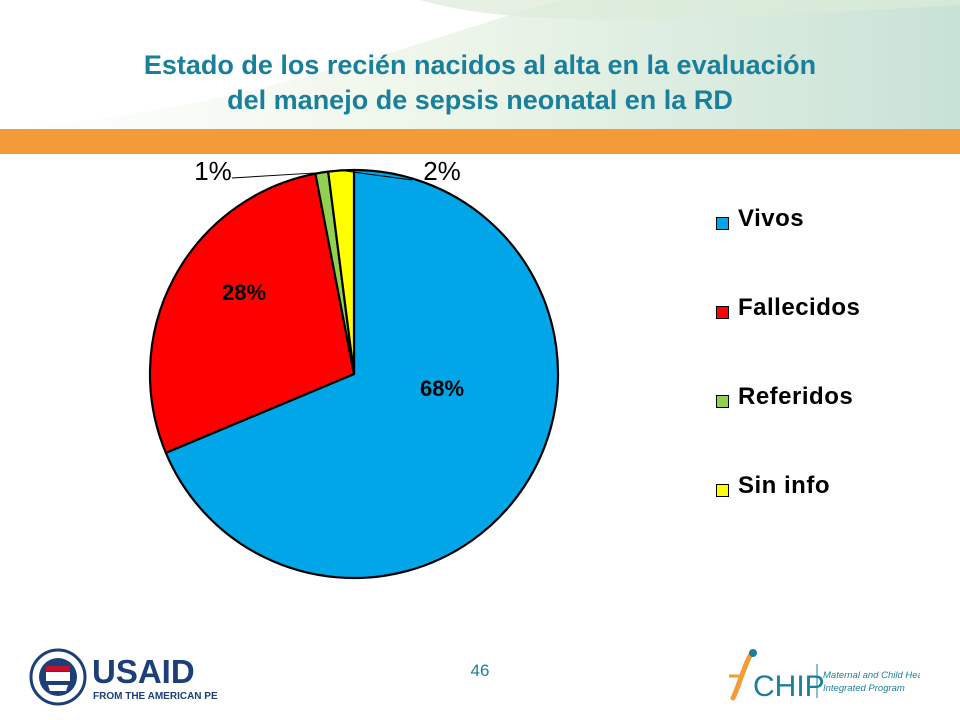  What do you see at coordinates (143, 671) in the screenshot?
I see `usaid-logo-text: USAID` at bounding box center [143, 671].